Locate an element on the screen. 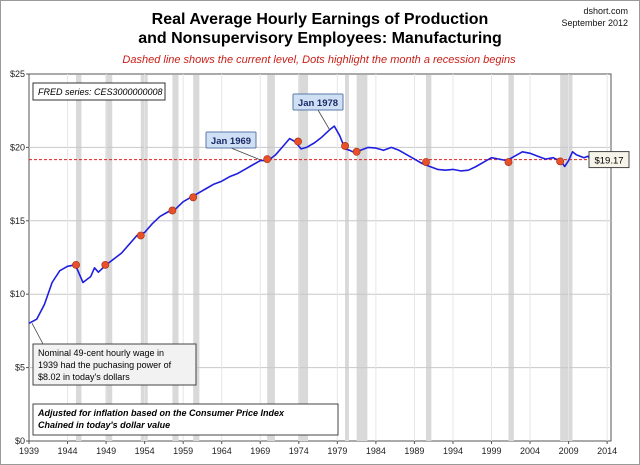  x-tick-label: 1964 is located at coordinates (222, 451).